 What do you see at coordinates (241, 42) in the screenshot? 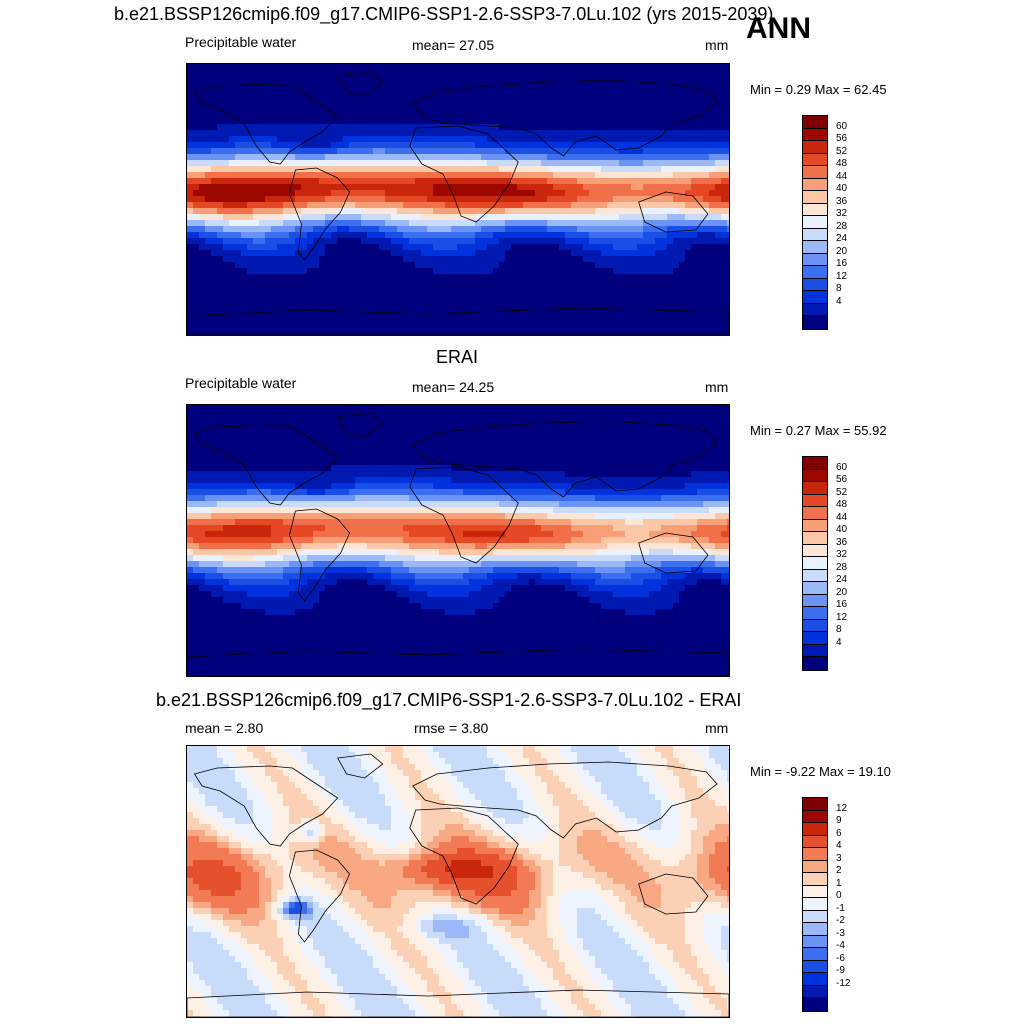
I see `panel1-variable: Precipitable water` at bounding box center [241, 42].